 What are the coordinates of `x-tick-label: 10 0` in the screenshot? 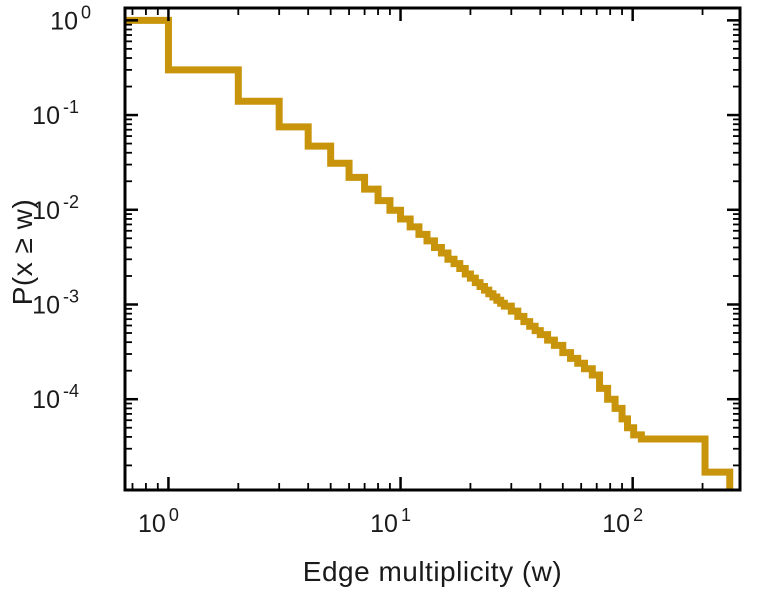 It's located at (158, 521).